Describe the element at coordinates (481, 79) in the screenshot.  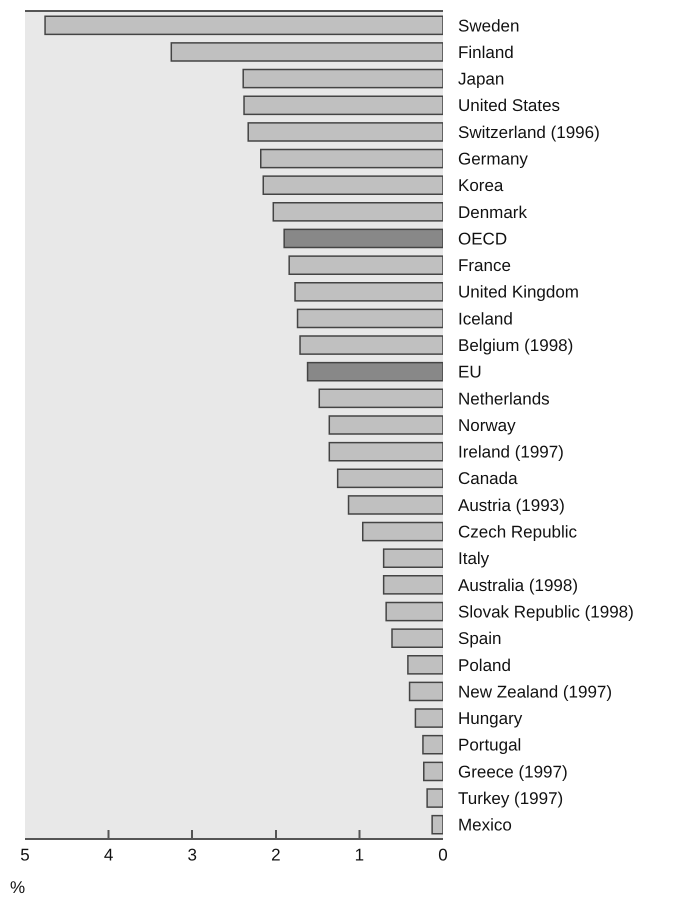
I see `y-tick-label: Japan` at that location.